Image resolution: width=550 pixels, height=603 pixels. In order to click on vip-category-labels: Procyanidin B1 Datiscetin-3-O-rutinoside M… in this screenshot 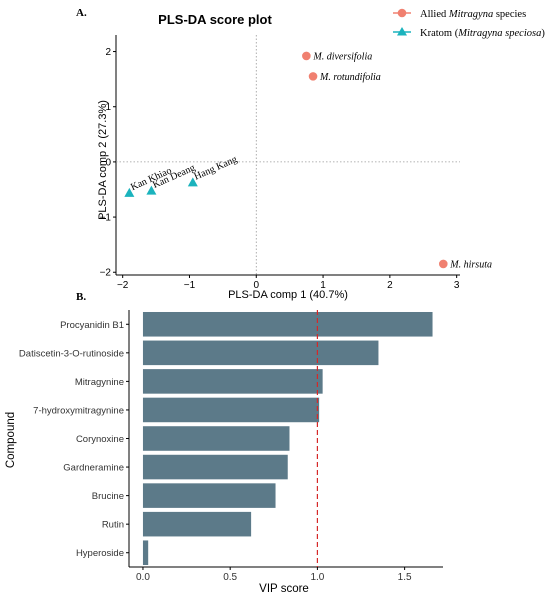, I will do `click(74, 439)`.